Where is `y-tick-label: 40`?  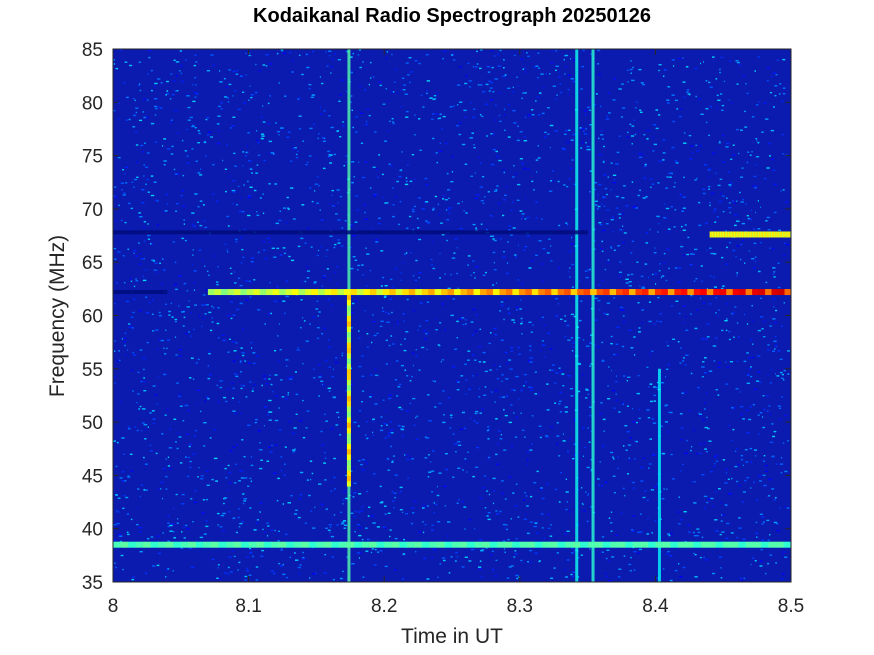
y-tick-label: 40 is located at coordinates (92, 530).